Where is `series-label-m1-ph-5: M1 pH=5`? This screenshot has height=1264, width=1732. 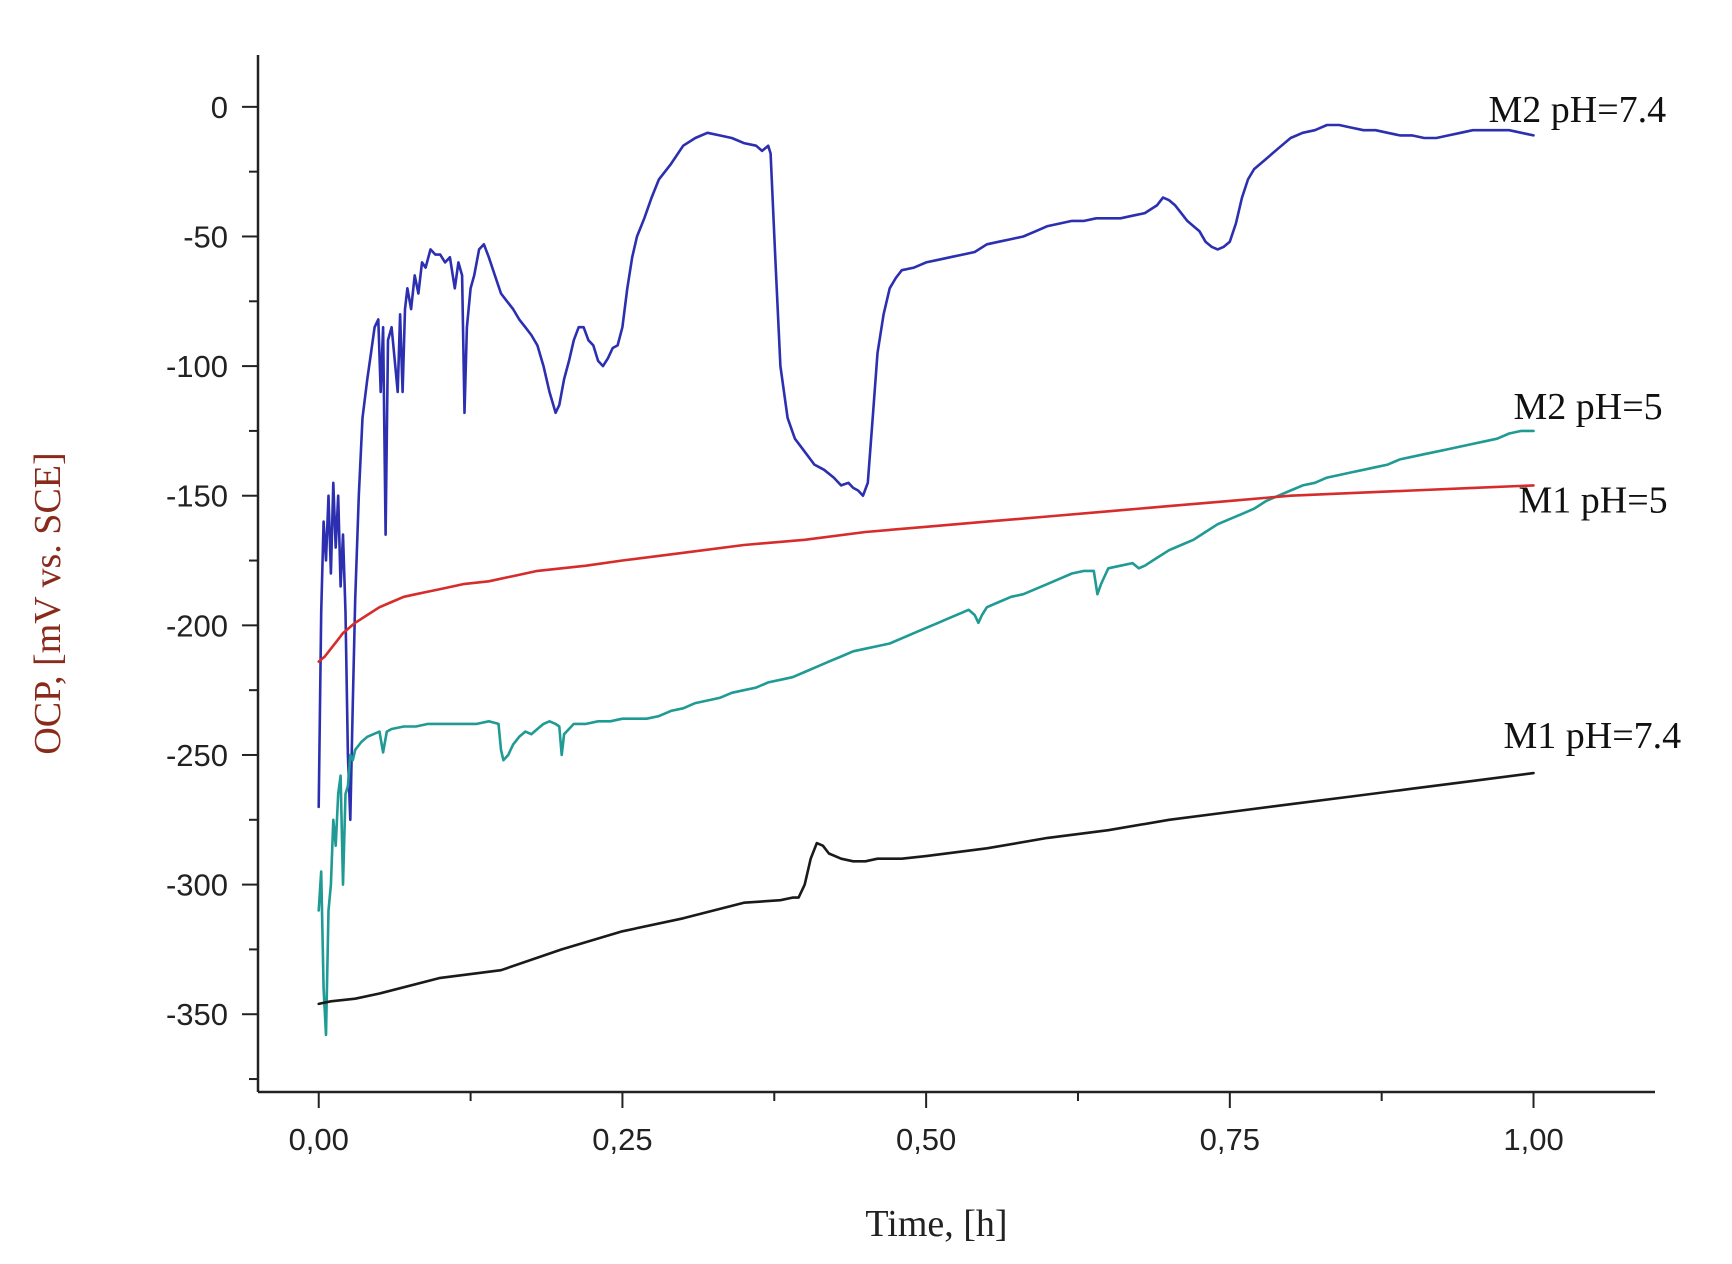
series-label-m1-ph-5: M1 pH=5 is located at coordinates (1593, 500).